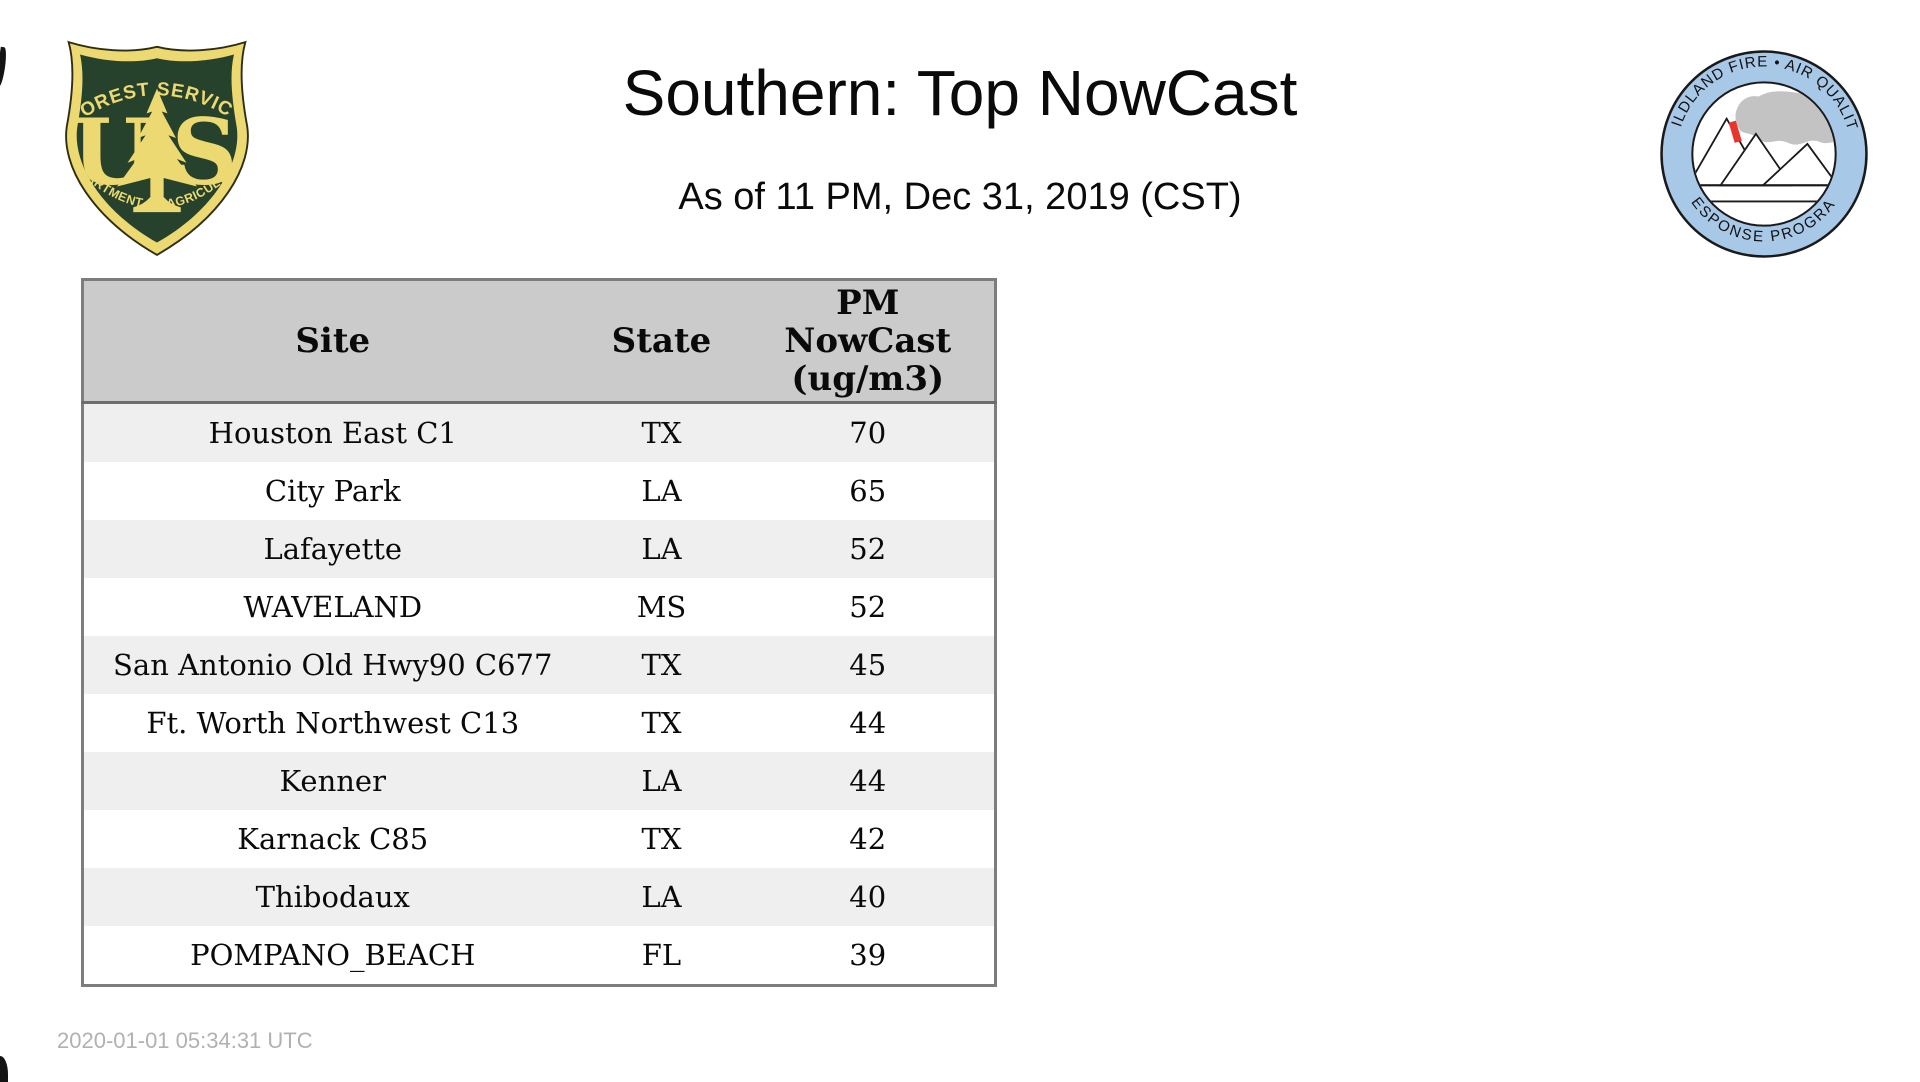 The height and width of the screenshot is (1082, 1920). Describe the element at coordinates (868, 897) in the screenshot. I see `value-cell: 40` at that location.